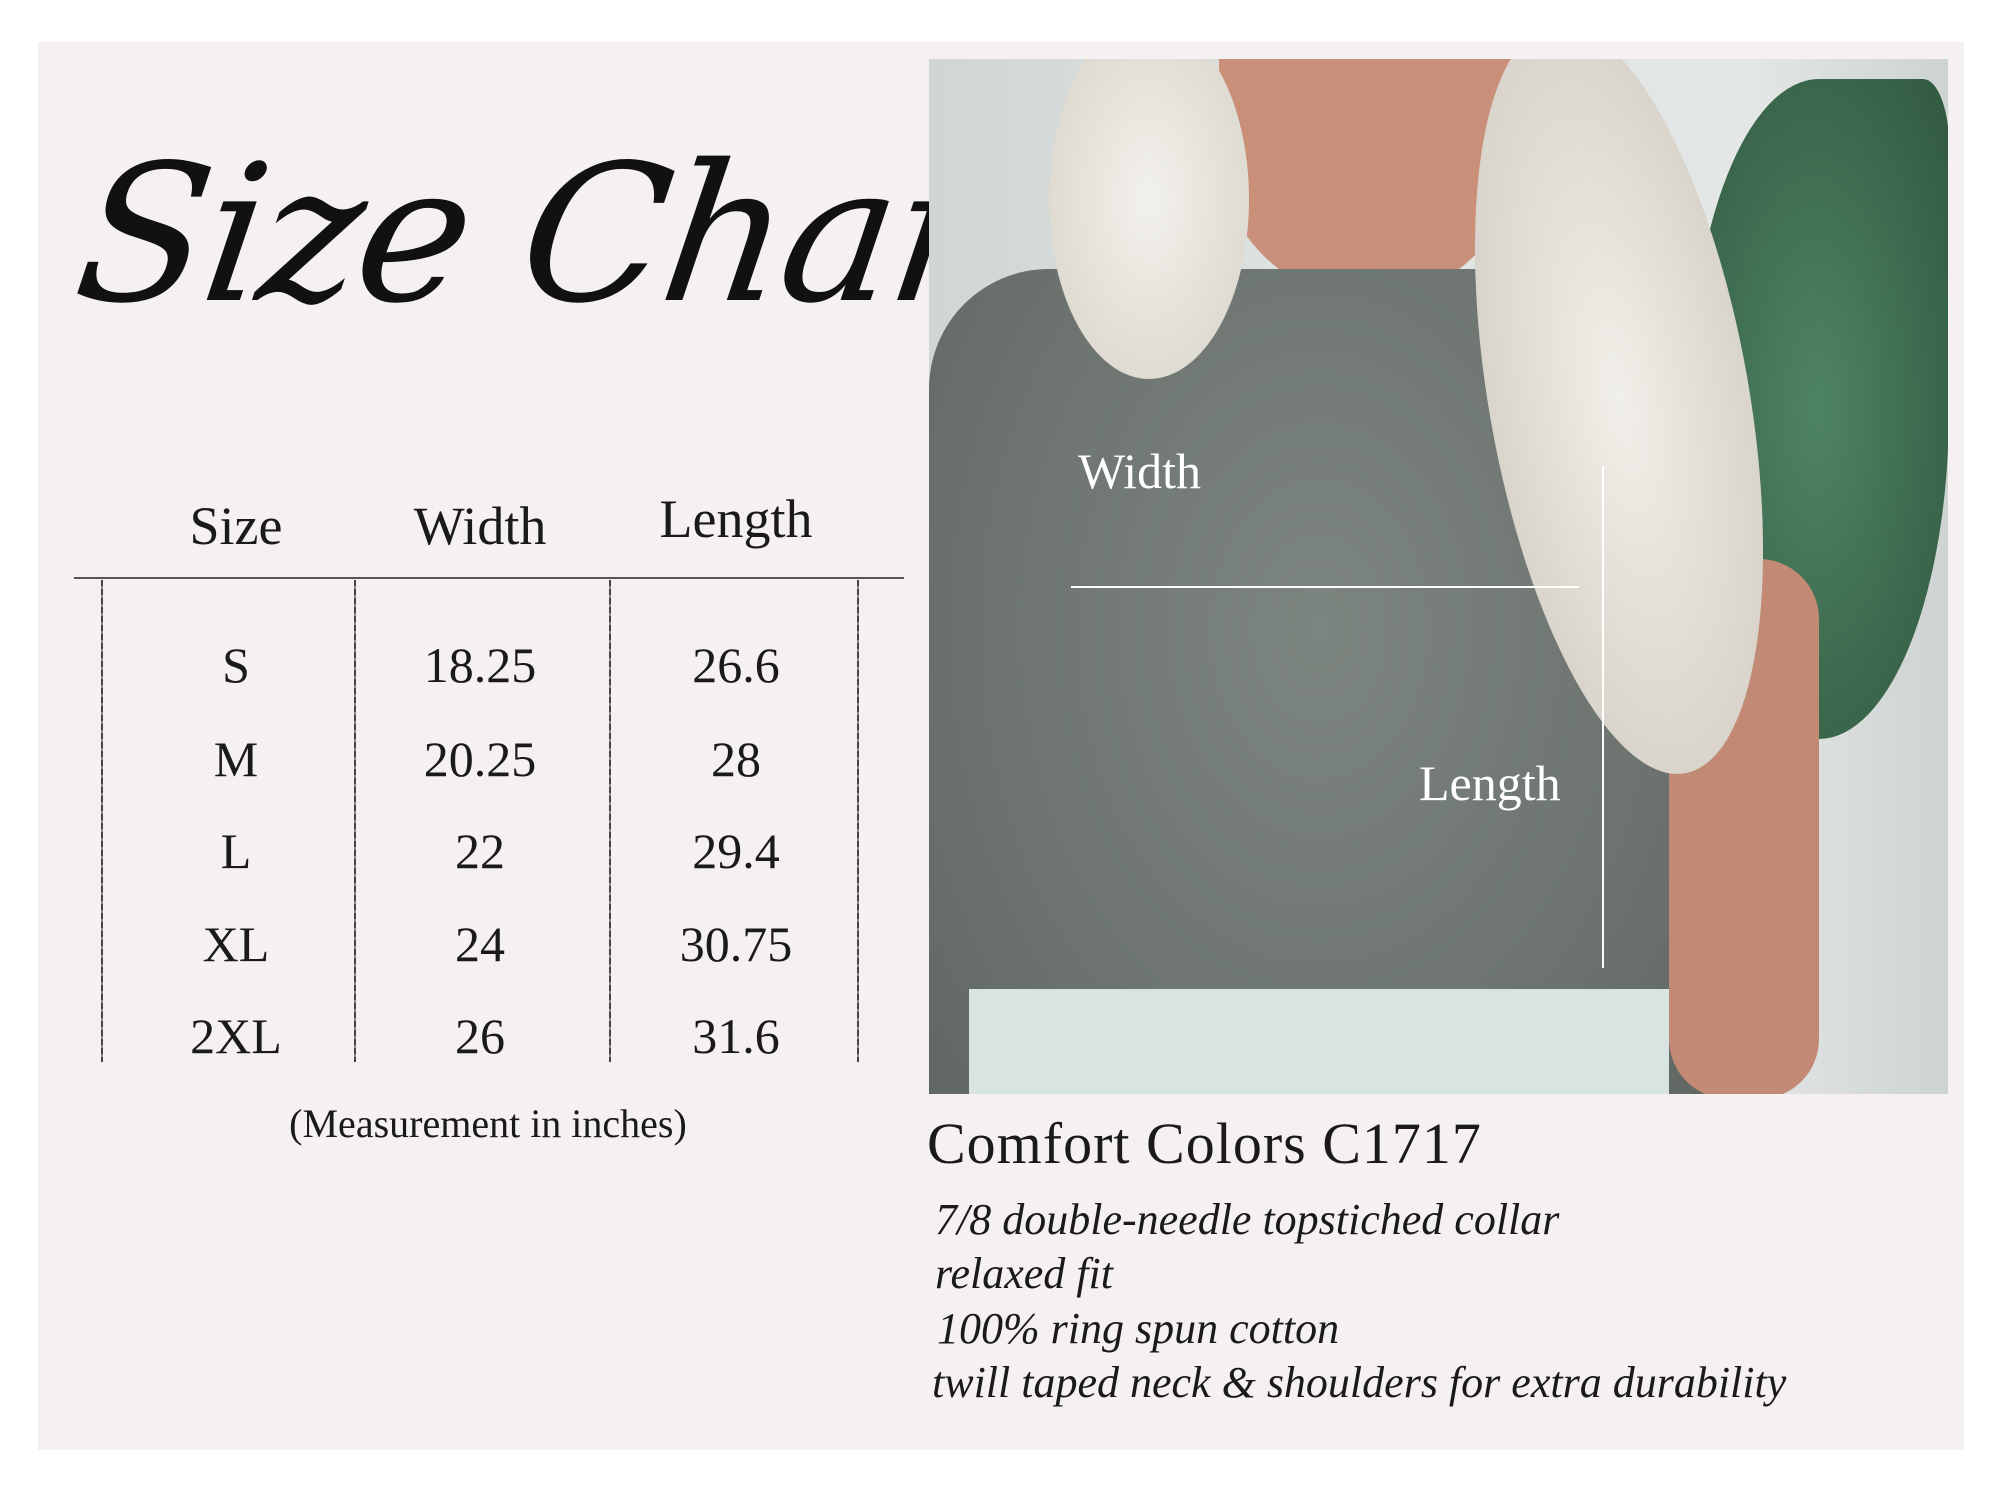  What do you see at coordinates (488, 1123) in the screenshot?
I see `measurement-note: (Measurement in inches)` at bounding box center [488, 1123].